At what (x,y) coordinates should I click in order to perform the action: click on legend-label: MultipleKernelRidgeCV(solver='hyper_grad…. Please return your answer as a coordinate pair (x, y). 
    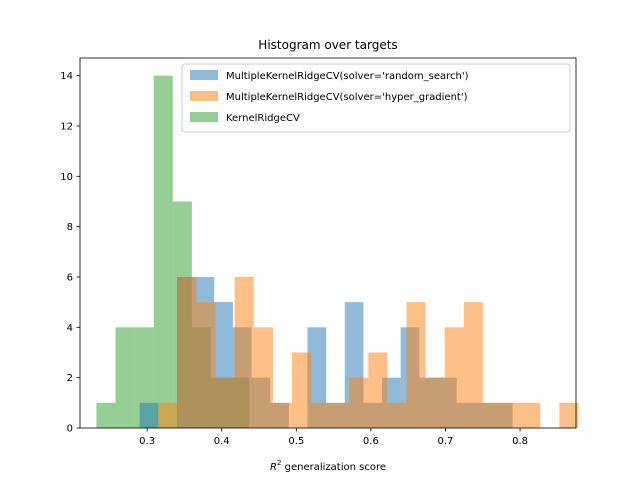
    Looking at the image, I should click on (347, 97).